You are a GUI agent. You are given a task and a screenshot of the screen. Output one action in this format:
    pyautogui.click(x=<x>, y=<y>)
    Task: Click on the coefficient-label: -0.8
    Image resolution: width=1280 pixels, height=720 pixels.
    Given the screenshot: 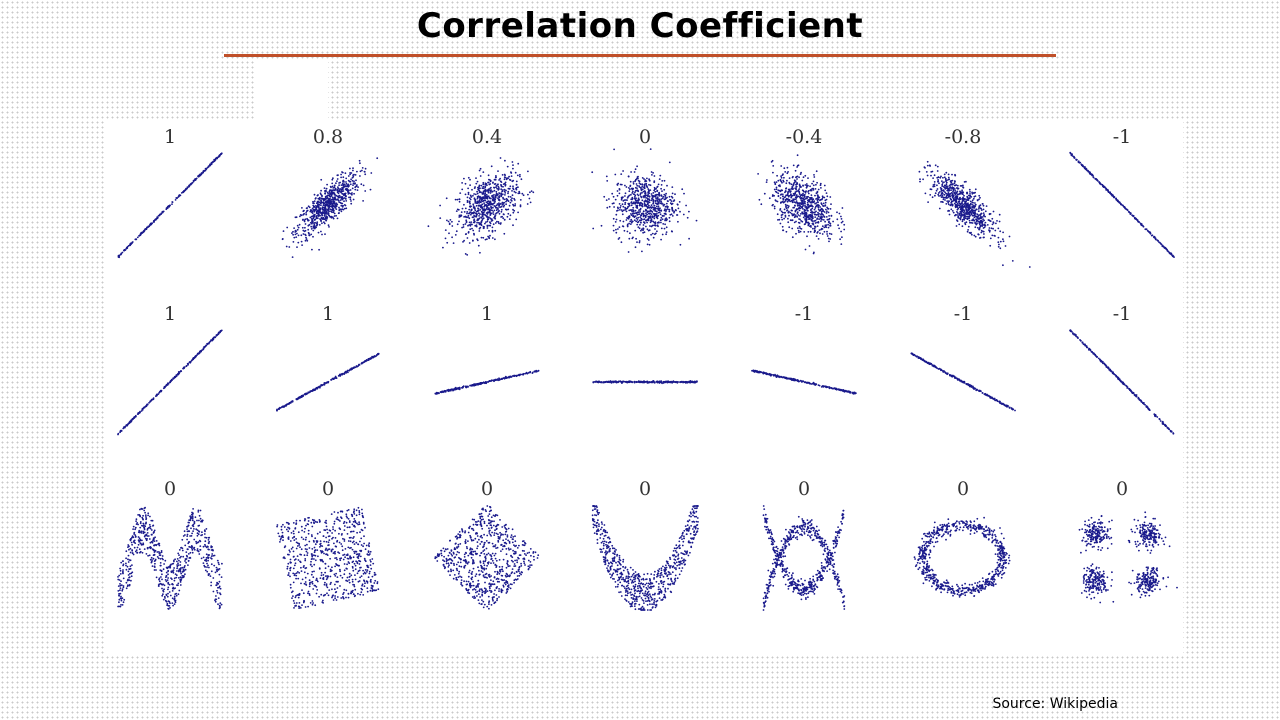 What is the action you would take?
    pyautogui.click(x=963, y=137)
    